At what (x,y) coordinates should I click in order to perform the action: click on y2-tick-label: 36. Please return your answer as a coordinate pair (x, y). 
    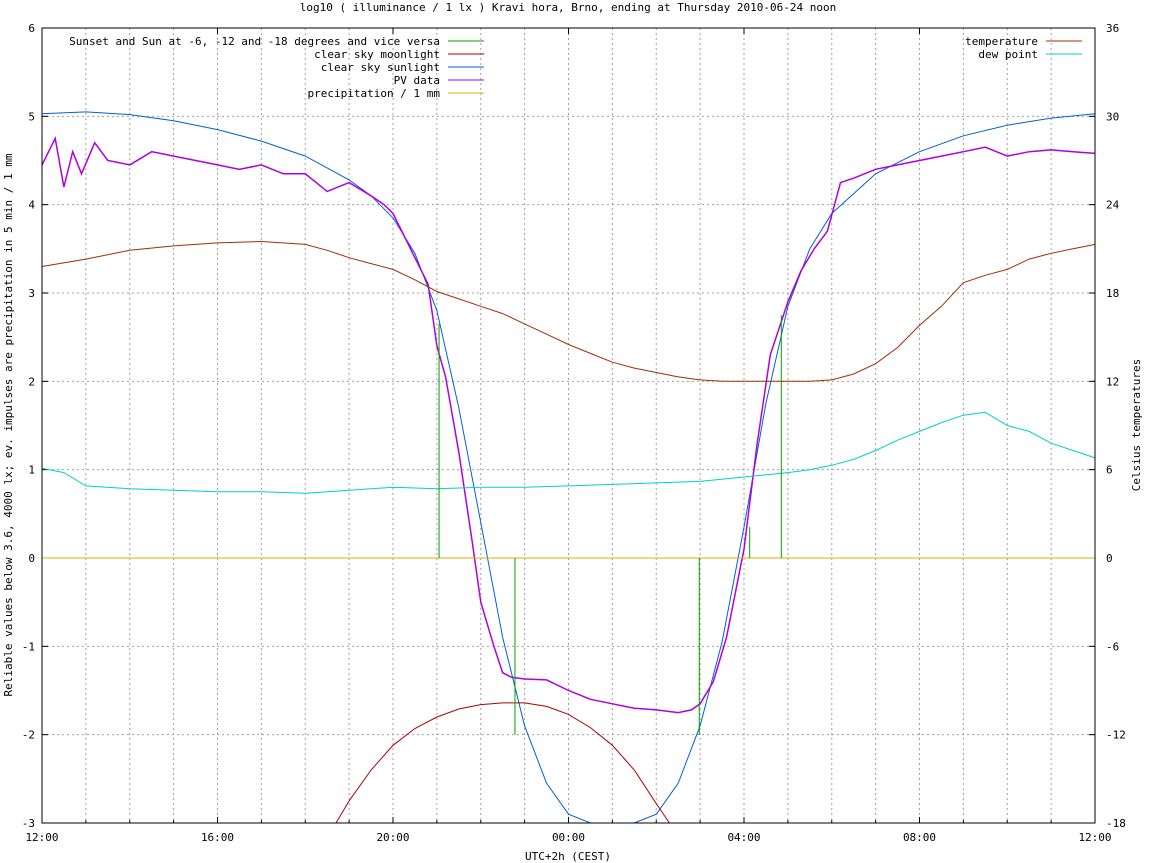
    Looking at the image, I should click on (1112, 28).